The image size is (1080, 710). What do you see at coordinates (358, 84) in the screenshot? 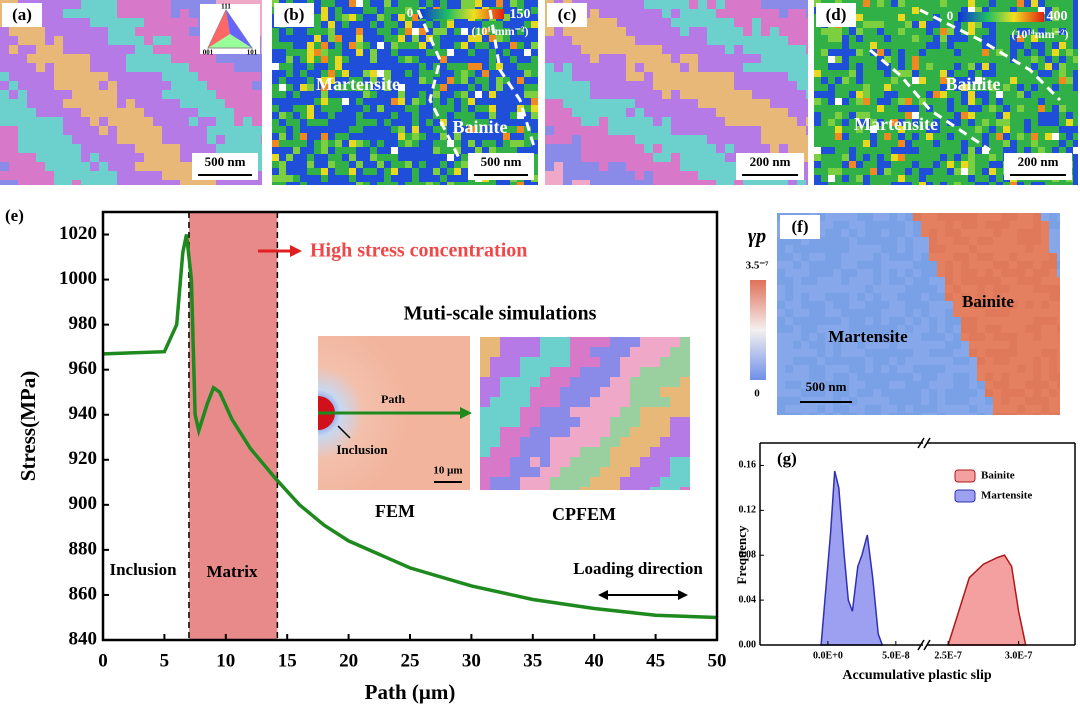
I see `region-label: Martensite` at bounding box center [358, 84].